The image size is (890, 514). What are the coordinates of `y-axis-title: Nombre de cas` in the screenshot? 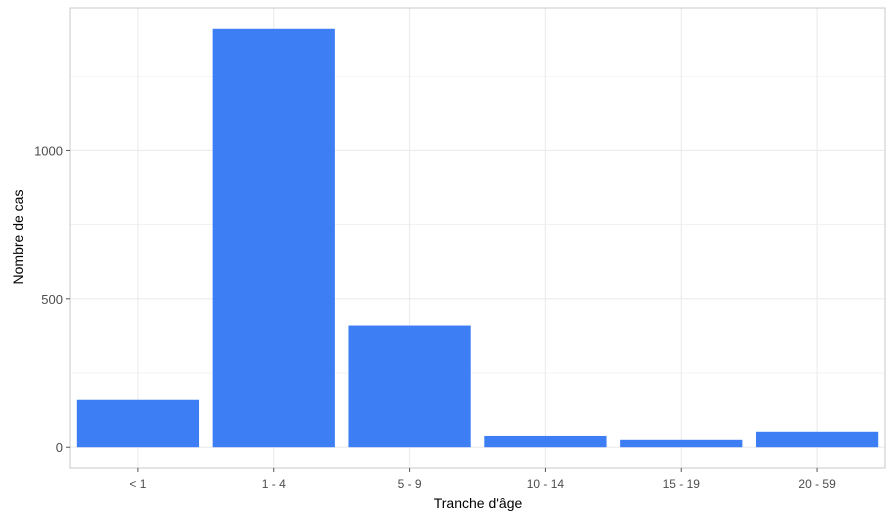 It's located at (18, 237).